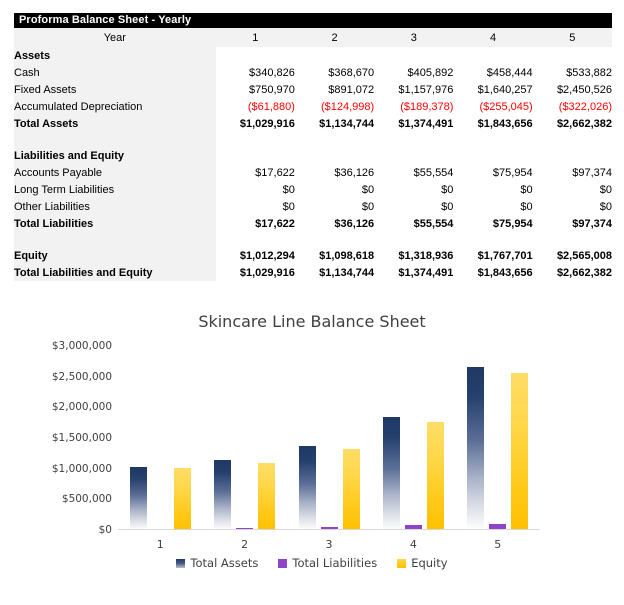 The width and height of the screenshot is (624, 605). What do you see at coordinates (430, 72) in the screenshot?
I see `cell-value: $405,892` at bounding box center [430, 72].